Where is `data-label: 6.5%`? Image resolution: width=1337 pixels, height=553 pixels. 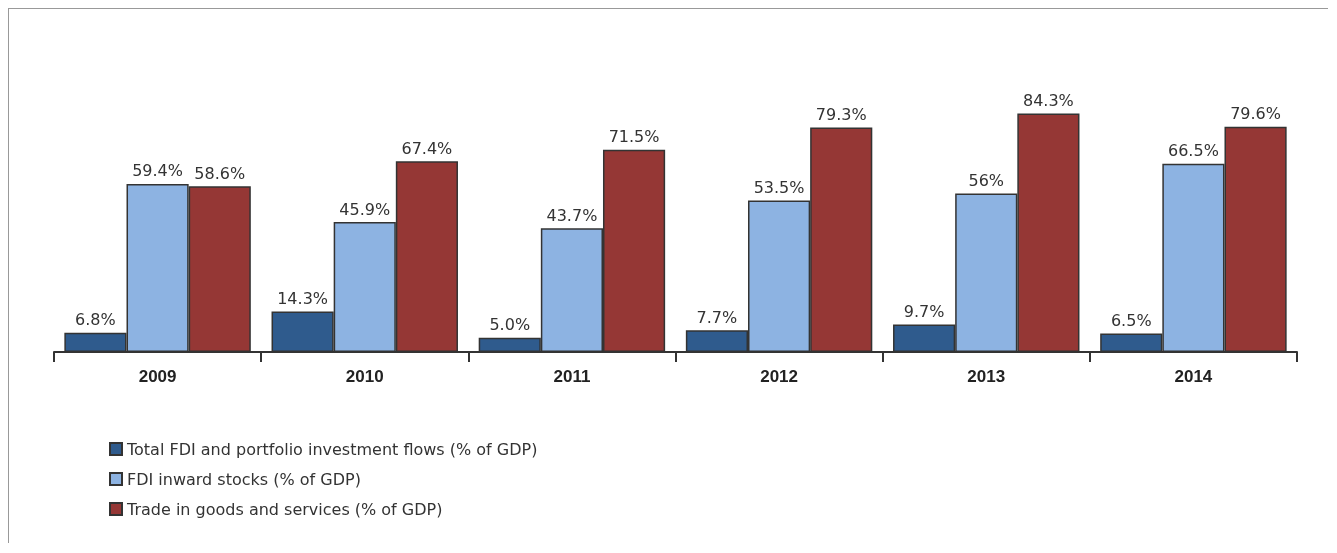 data-label: 6.5% is located at coordinates (1131, 321).